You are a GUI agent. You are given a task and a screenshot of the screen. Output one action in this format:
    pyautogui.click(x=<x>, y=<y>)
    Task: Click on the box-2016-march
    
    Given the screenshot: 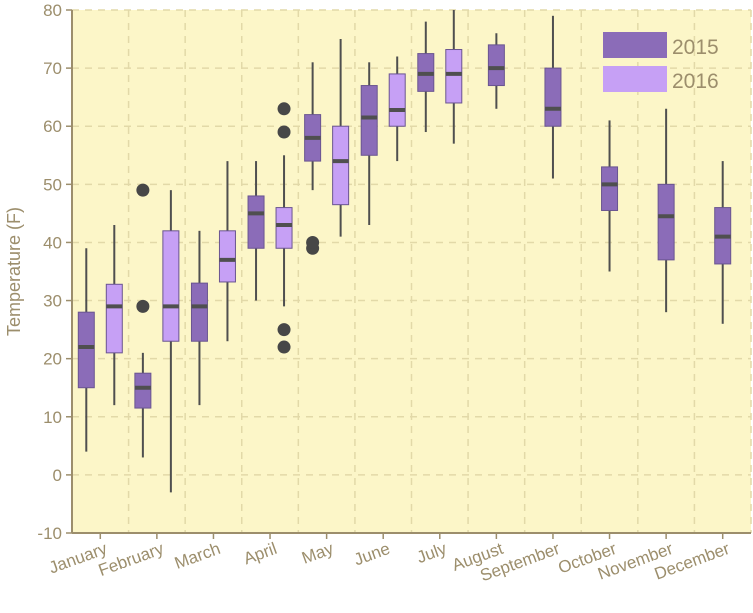 What is the action you would take?
    pyautogui.click(x=227, y=251)
    